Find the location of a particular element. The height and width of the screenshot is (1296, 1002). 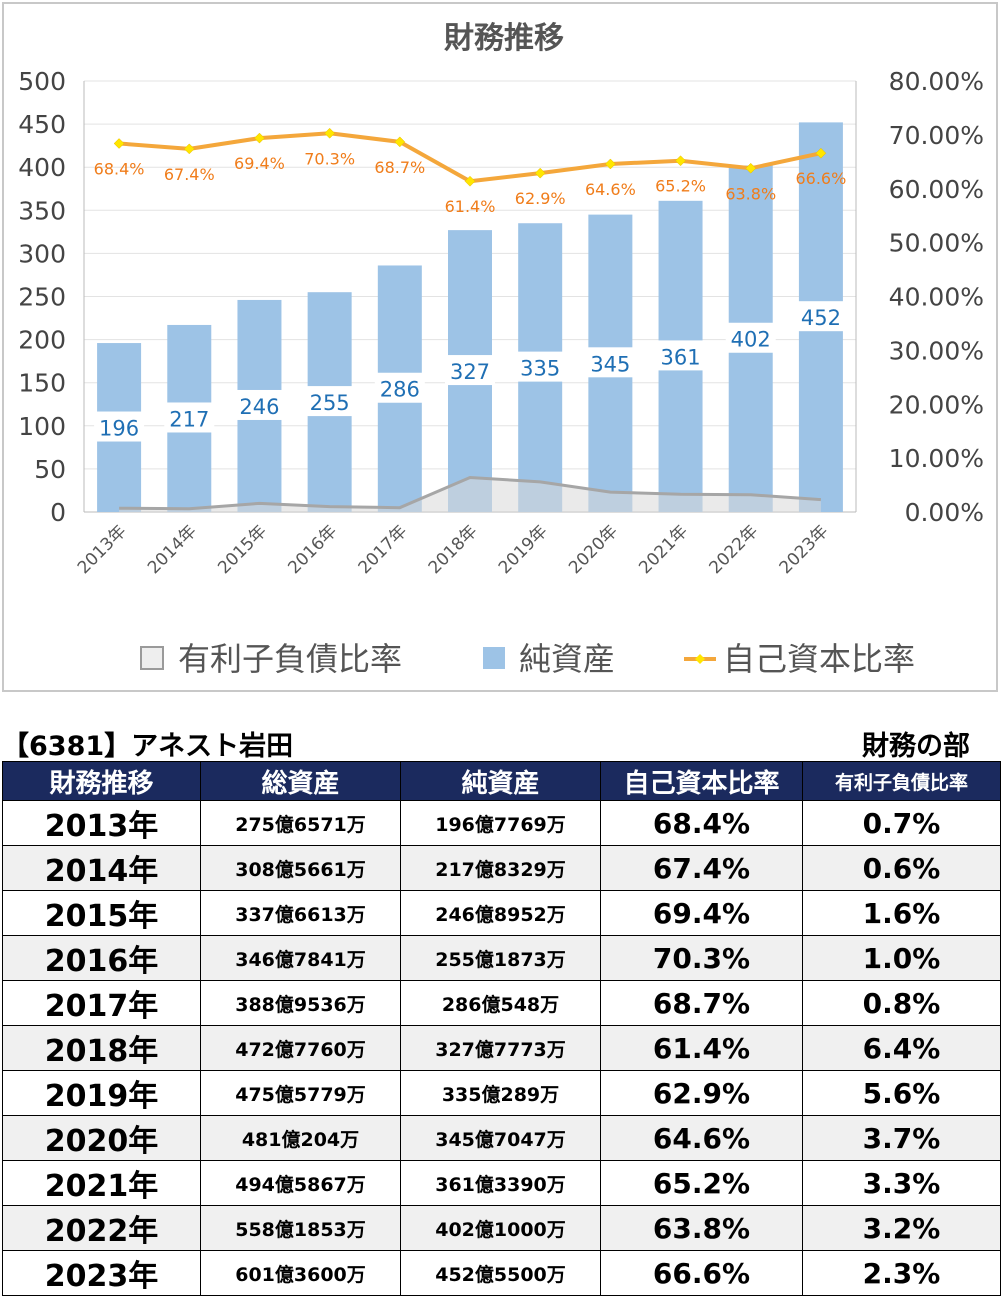

x-tick-label: 2018年 is located at coordinates (453, 549).